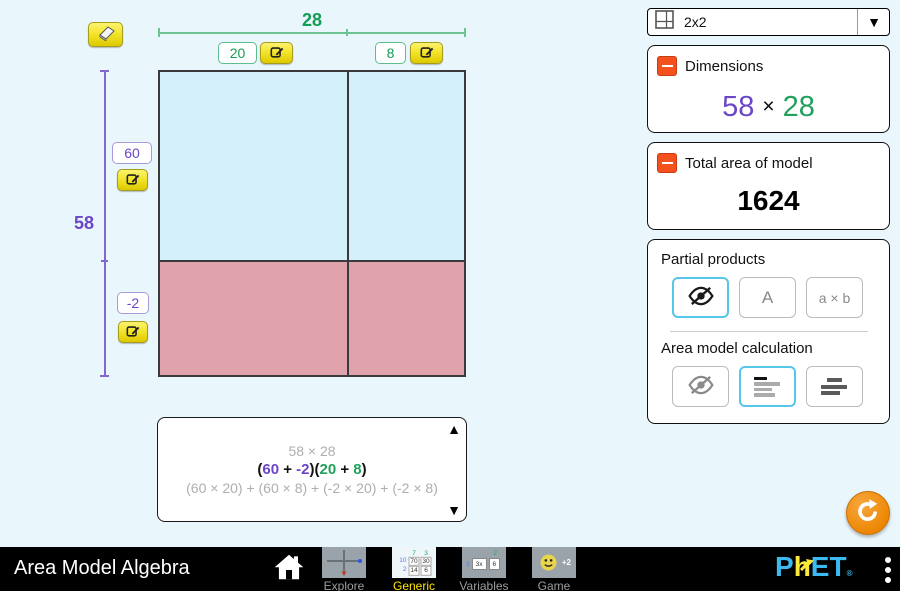 This screenshot has width=900, height=591. Describe the element at coordinates (312, 261) in the screenshot. I see `row-partition-line` at that location.